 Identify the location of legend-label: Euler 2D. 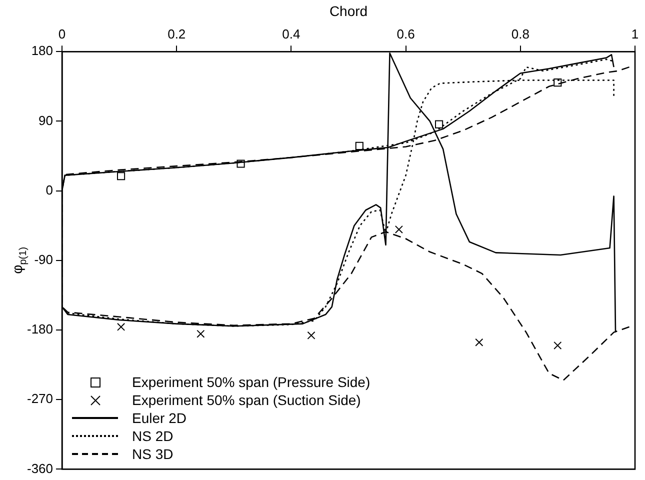
(159, 418).